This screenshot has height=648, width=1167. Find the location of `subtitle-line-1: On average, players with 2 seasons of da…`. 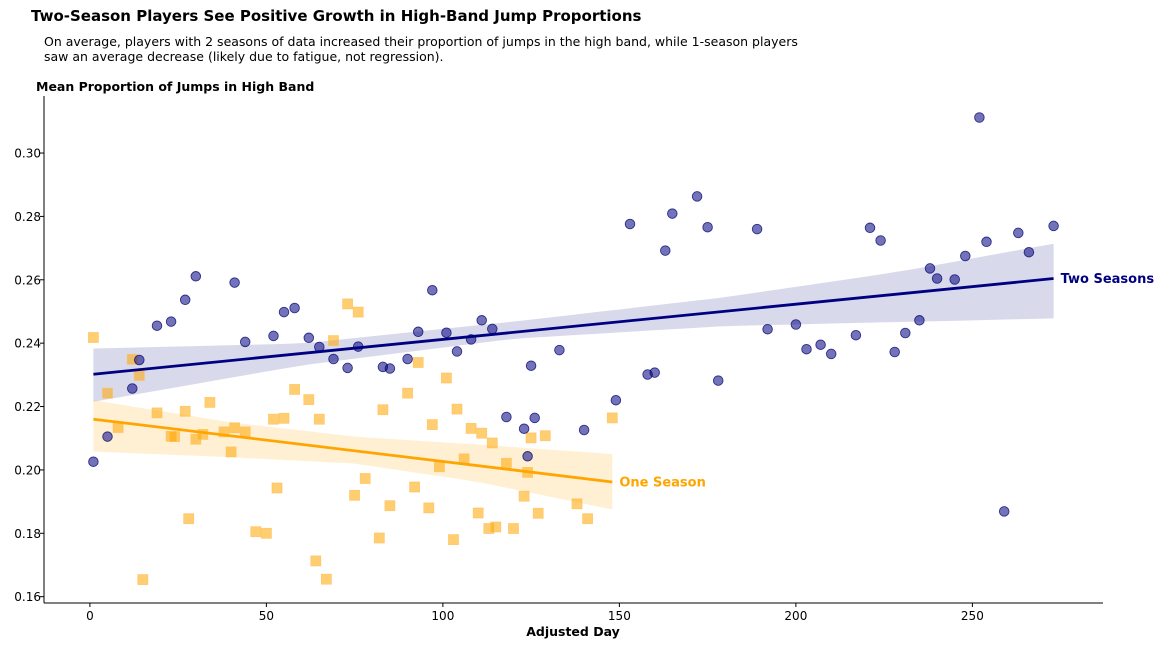

subtitle-line-1: On average, players with 2 seasons of da… is located at coordinates (421, 41).